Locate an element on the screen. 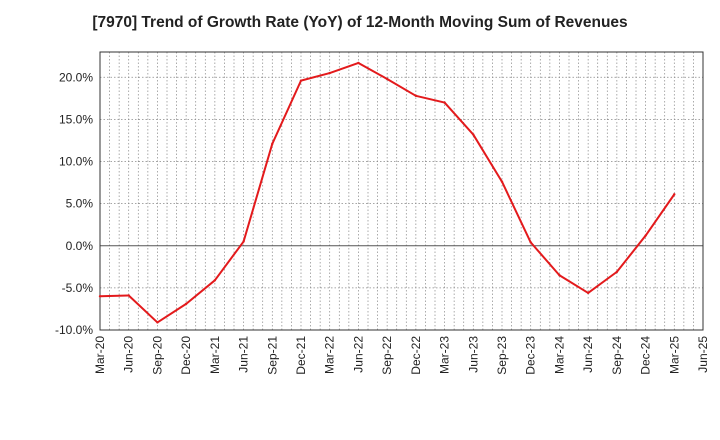 This screenshot has height=440, width=720. x-tick-label: Dec-23 is located at coordinates (531, 355).